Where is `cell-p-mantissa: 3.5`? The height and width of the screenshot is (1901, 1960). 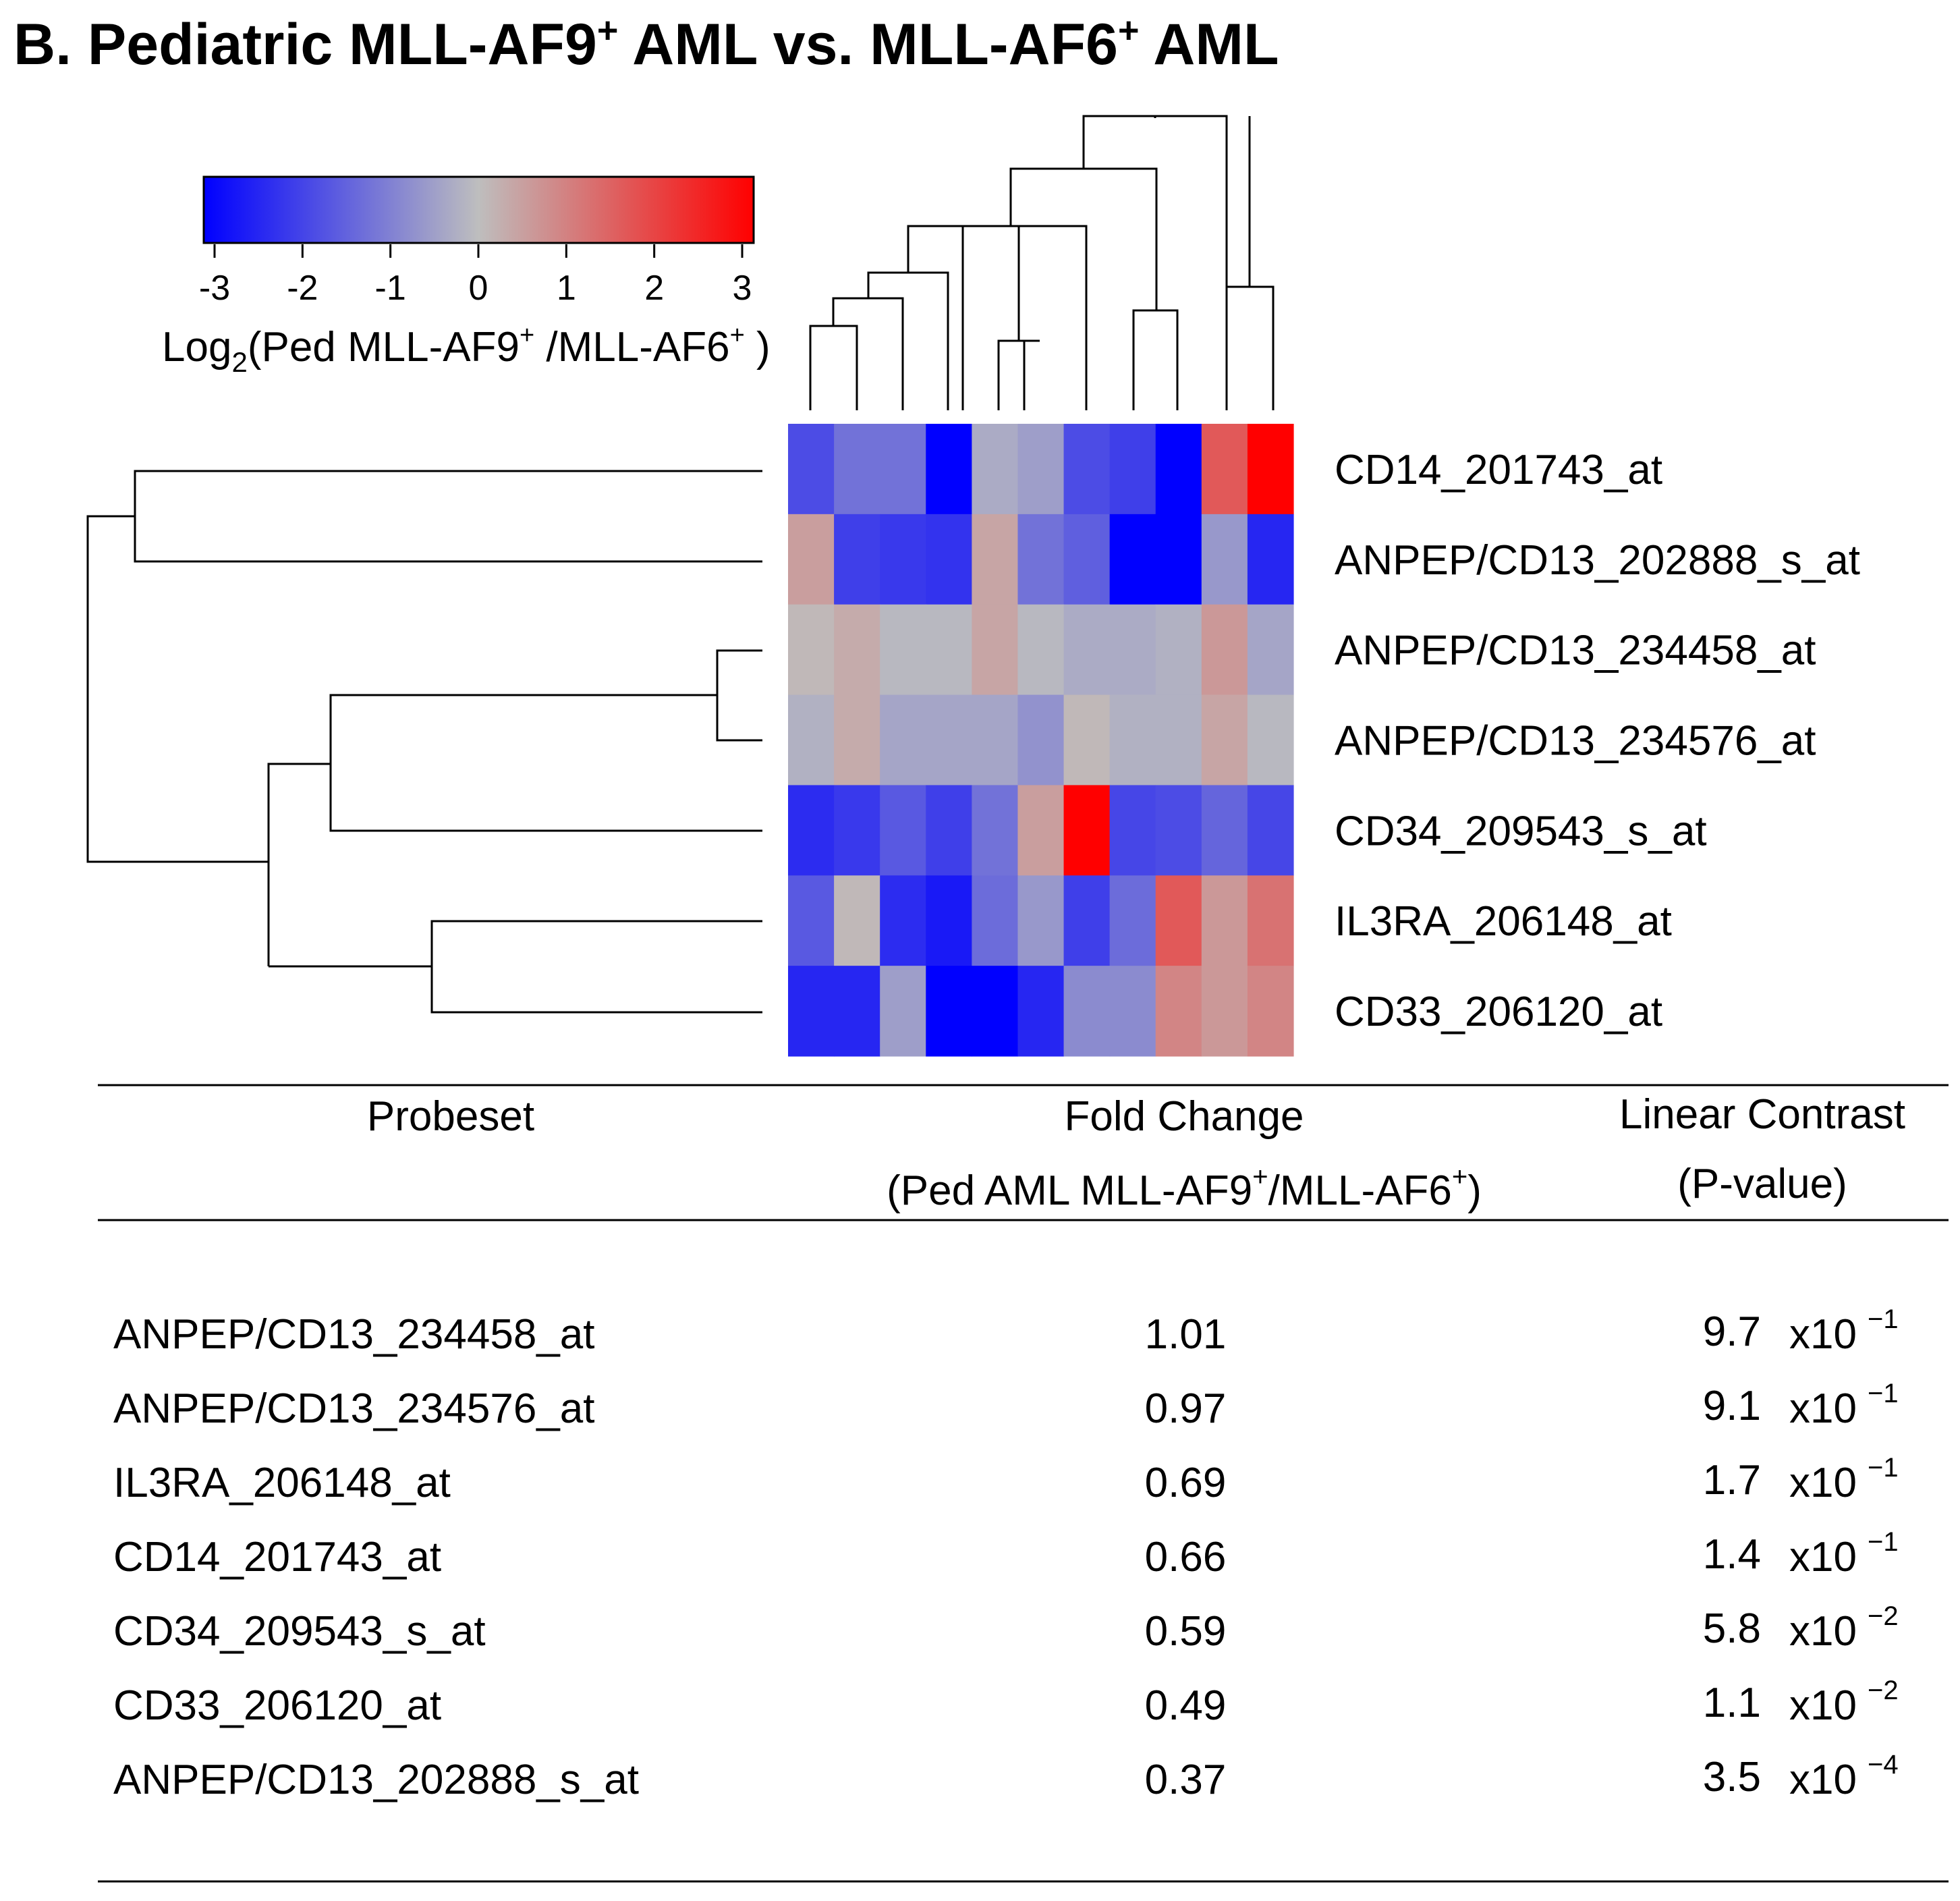
cell-p-mantissa: 3.5 is located at coordinates (1732, 1777).